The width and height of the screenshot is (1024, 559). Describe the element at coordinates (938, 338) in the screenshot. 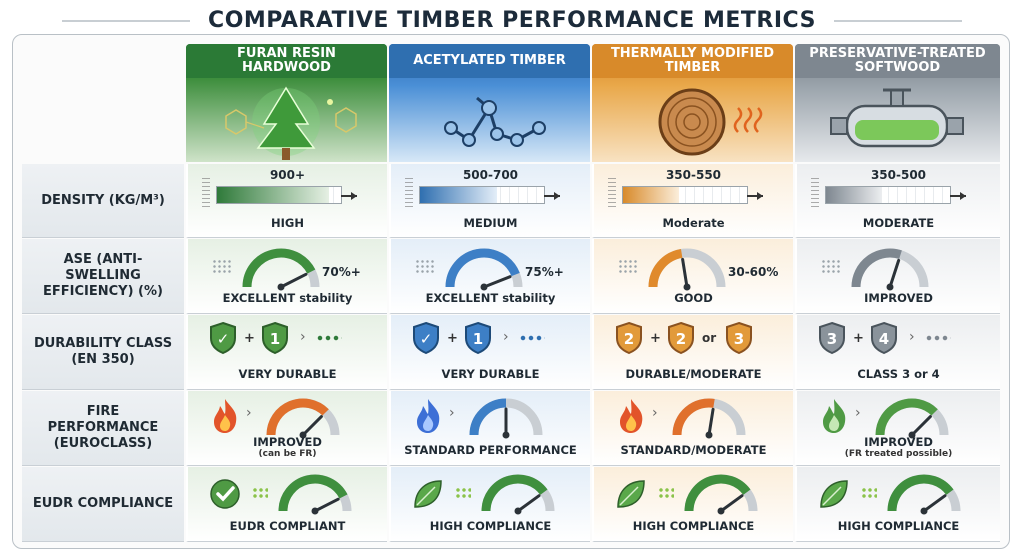

I see `progress-dots-icon` at that location.